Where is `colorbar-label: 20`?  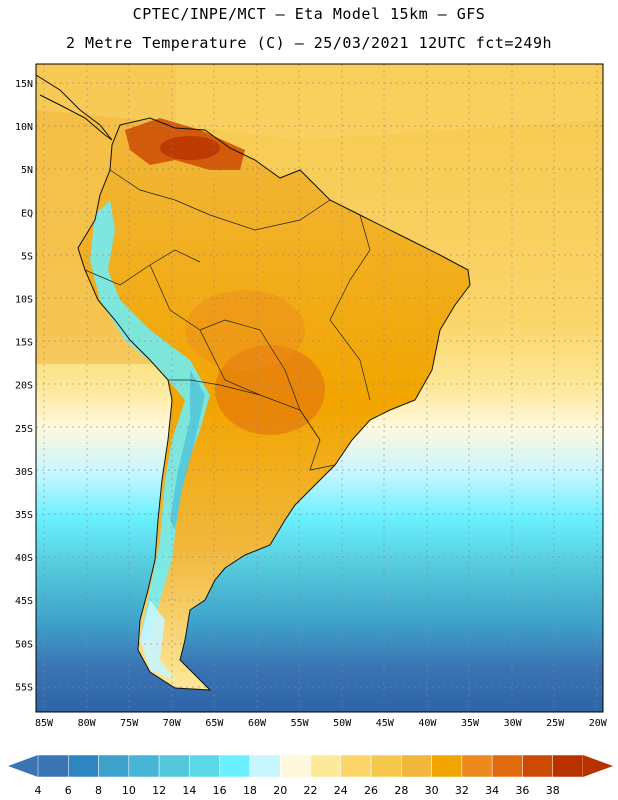
colorbar-label: 20 is located at coordinates (280, 790).